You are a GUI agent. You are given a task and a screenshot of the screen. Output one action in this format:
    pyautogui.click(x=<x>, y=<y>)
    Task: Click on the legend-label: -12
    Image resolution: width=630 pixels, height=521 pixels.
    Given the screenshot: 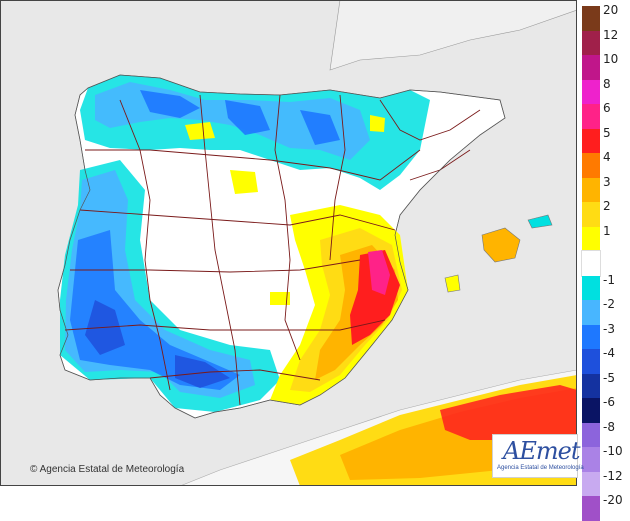 What is the action you would take?
    pyautogui.click(x=613, y=475)
    